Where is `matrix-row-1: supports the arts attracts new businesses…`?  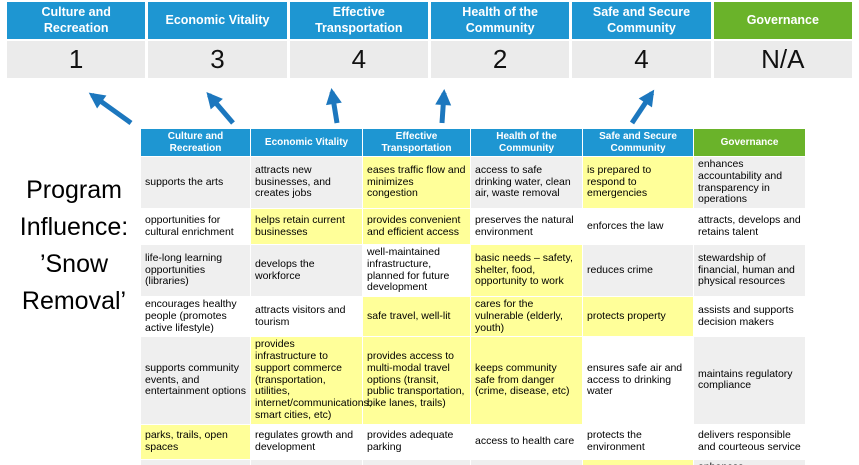
matrix-row-1: supports the arts attracts new businesses… is located at coordinates (473, 182).